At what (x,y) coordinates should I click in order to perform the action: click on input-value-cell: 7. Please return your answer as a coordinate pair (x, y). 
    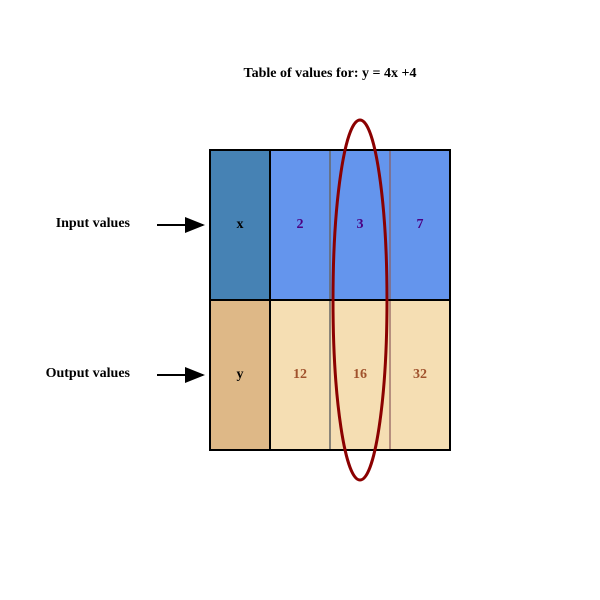
    Looking at the image, I should click on (420, 225).